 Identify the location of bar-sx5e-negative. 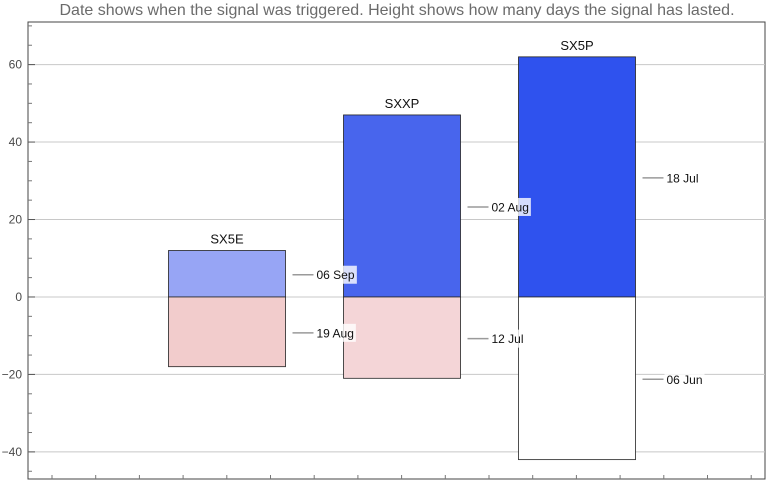
(227, 332).